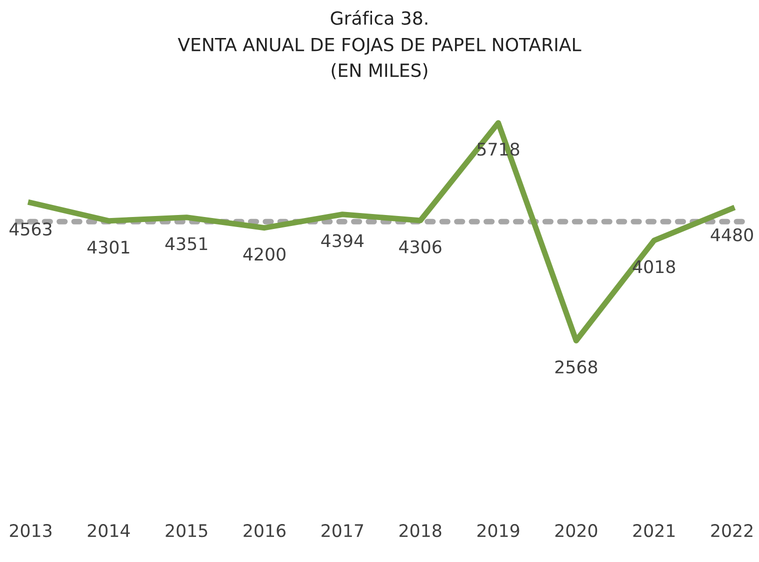 Image resolution: width=759 pixels, height=562 pixels. What do you see at coordinates (654, 531) in the screenshot?
I see `x-tick-label: 2021` at bounding box center [654, 531].